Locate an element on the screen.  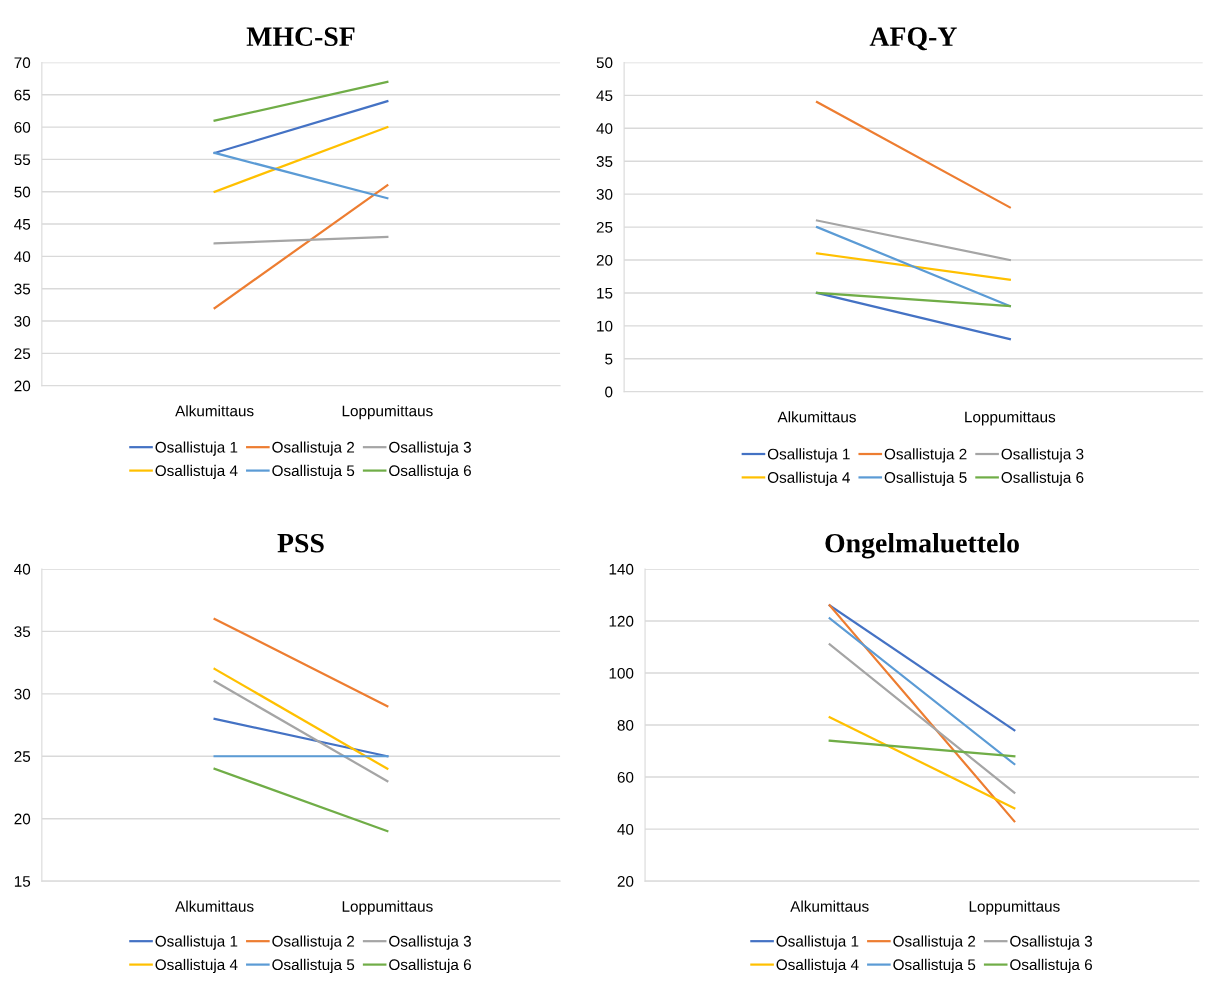
y-tick-label: 80 is located at coordinates (625, 725).